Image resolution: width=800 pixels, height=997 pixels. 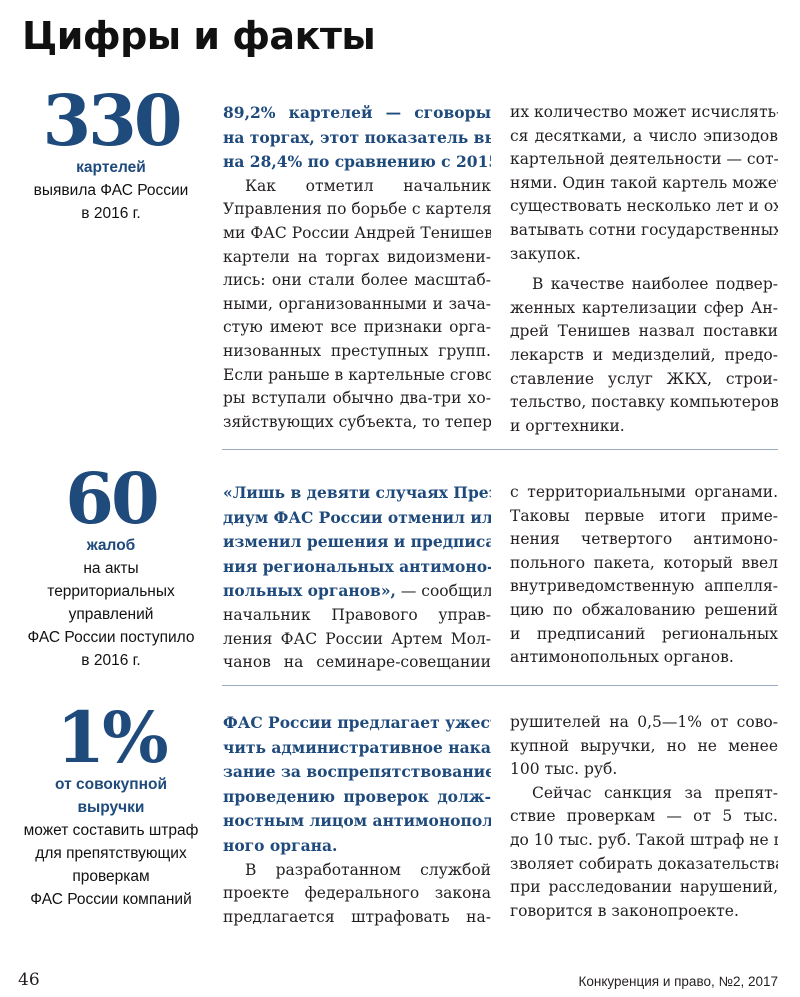 I want to click on body-text: при расследовании нарушений,, so click(x=644, y=887).